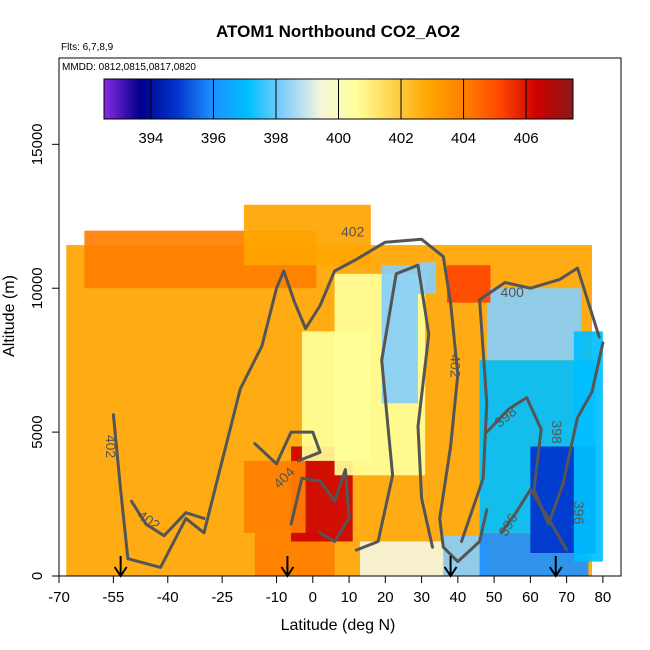 The image size is (650, 650). Describe the element at coordinates (168, 597) in the screenshot. I see `x-tick-label-2: -40` at that location.